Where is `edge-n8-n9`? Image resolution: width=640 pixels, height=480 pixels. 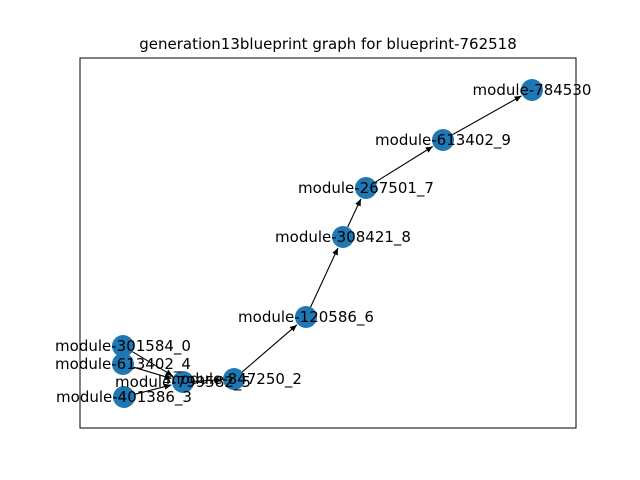
edge-n8-n9 is located at coordinates (487, 115).